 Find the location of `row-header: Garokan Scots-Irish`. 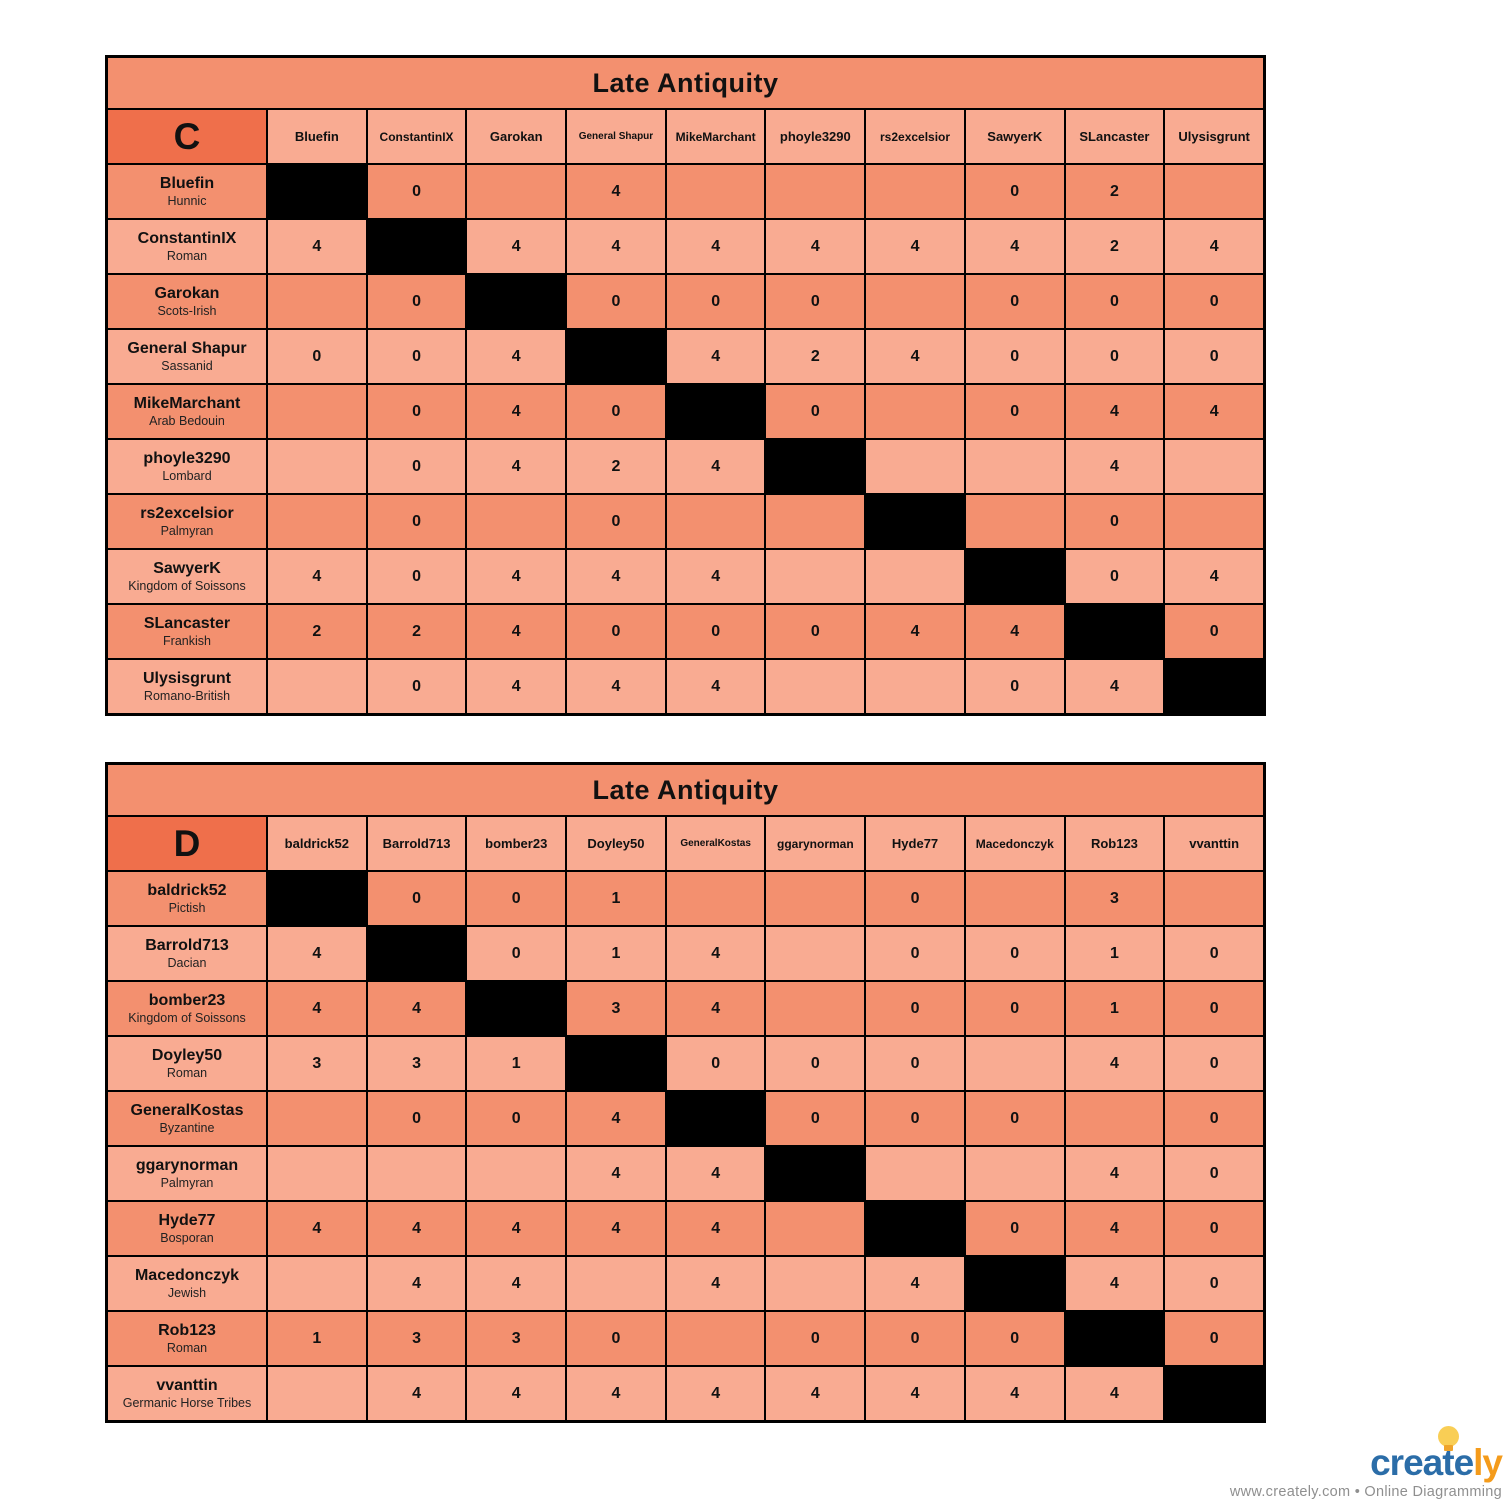

row-header: Garokan Scots-Irish is located at coordinates (187, 301).